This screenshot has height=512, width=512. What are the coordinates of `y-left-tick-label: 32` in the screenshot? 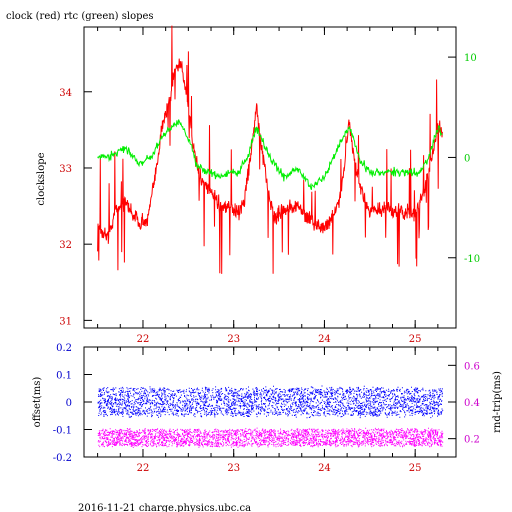 It's located at (65, 245).